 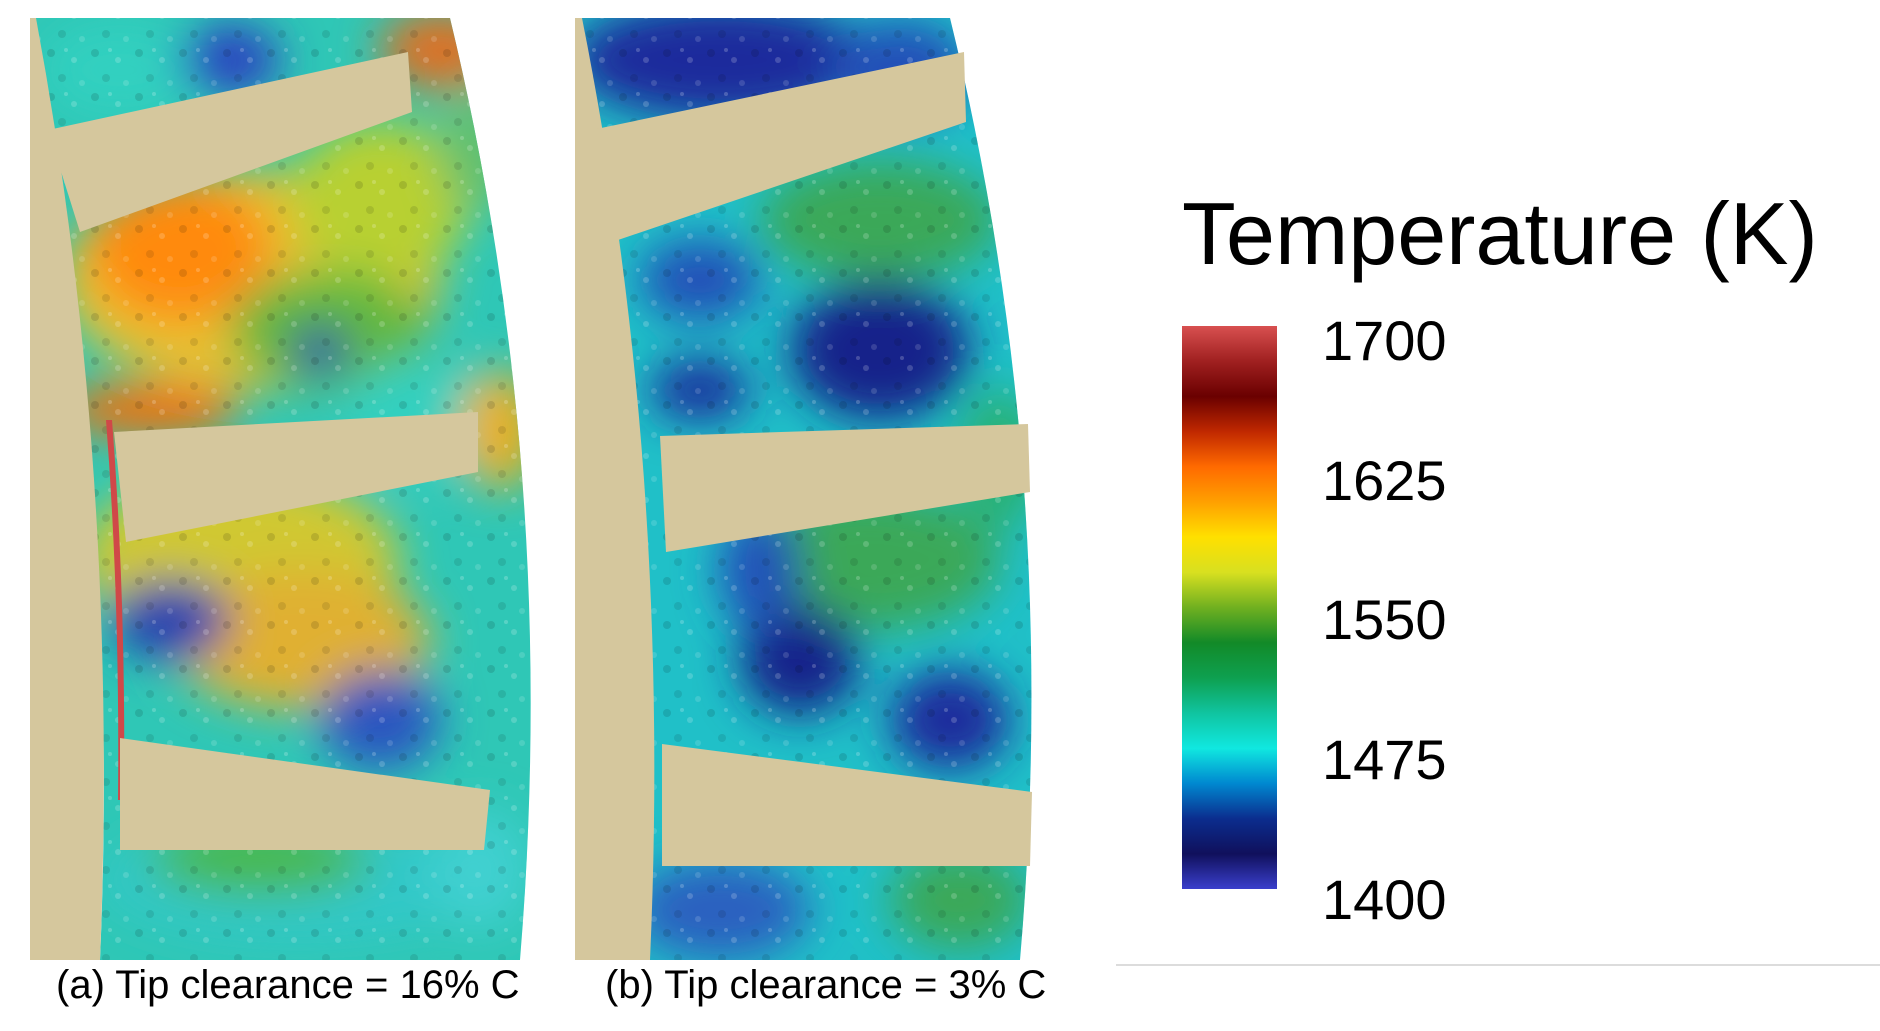 I want to click on hub-b, so click(x=615, y=489).